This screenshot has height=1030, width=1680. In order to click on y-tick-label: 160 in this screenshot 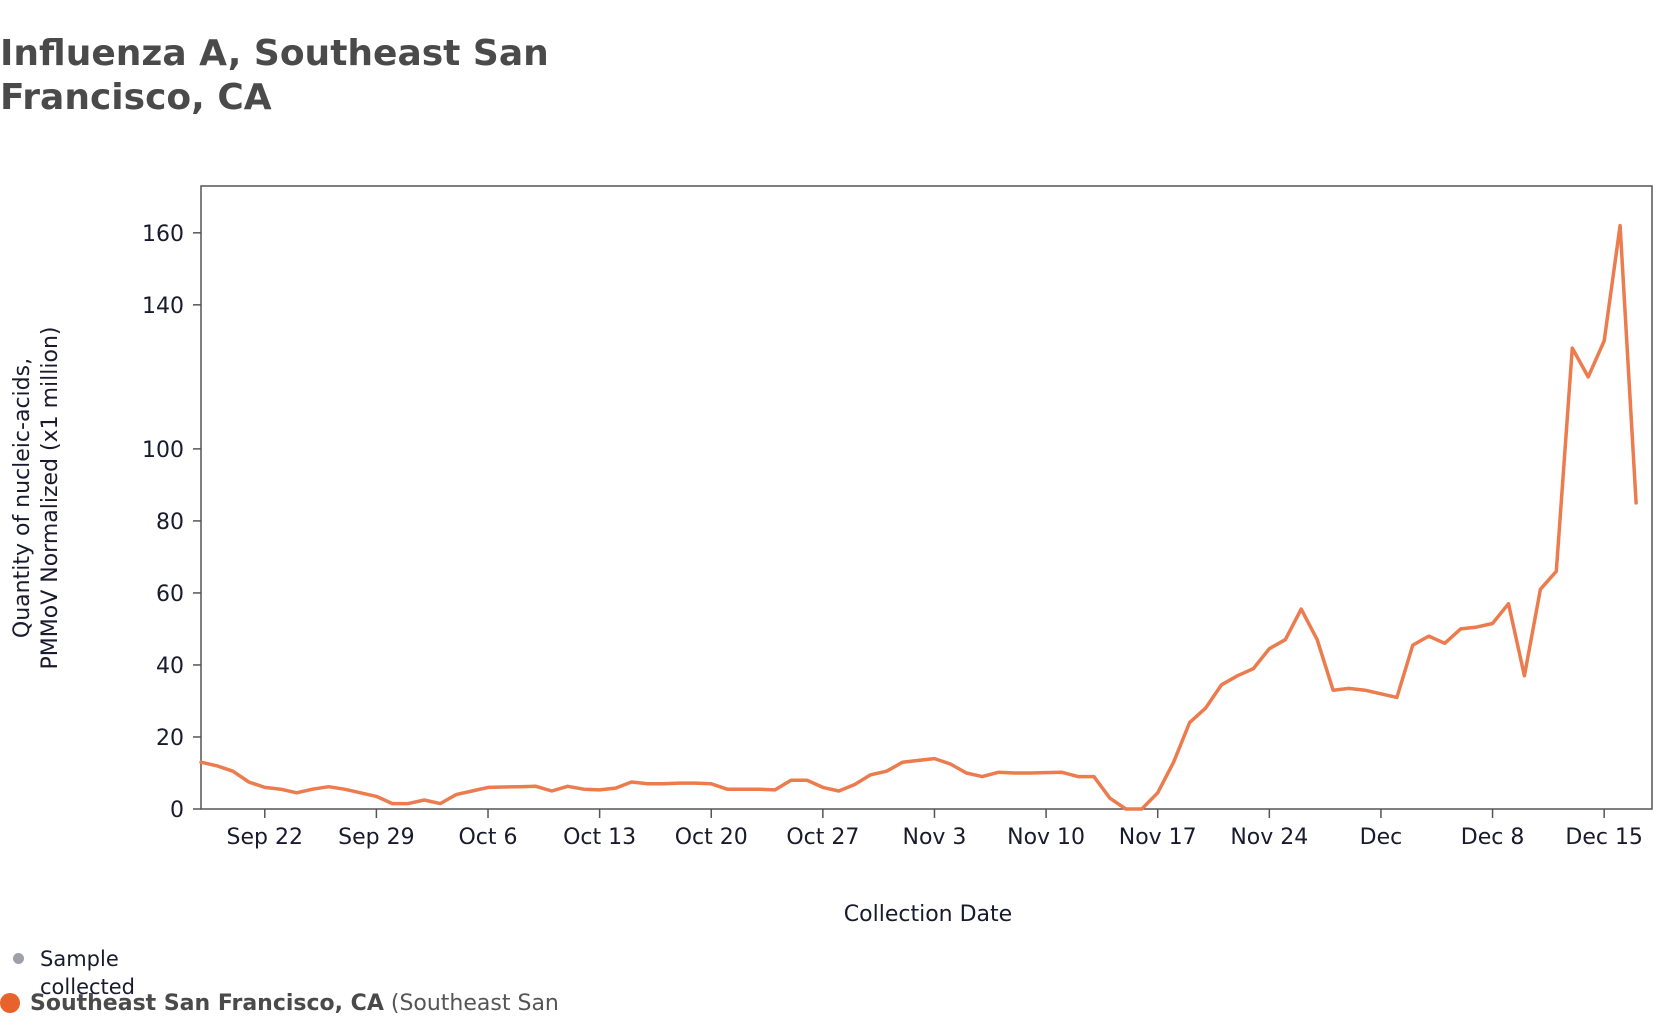, I will do `click(163, 234)`.